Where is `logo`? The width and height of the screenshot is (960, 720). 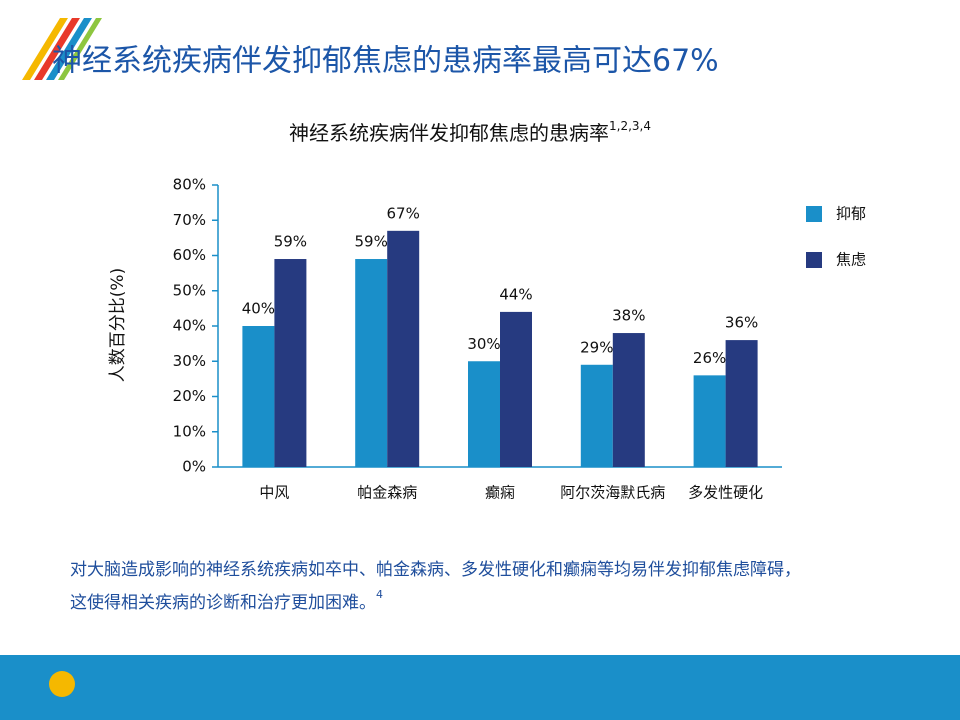
logo is located at coordinates (62, 684).